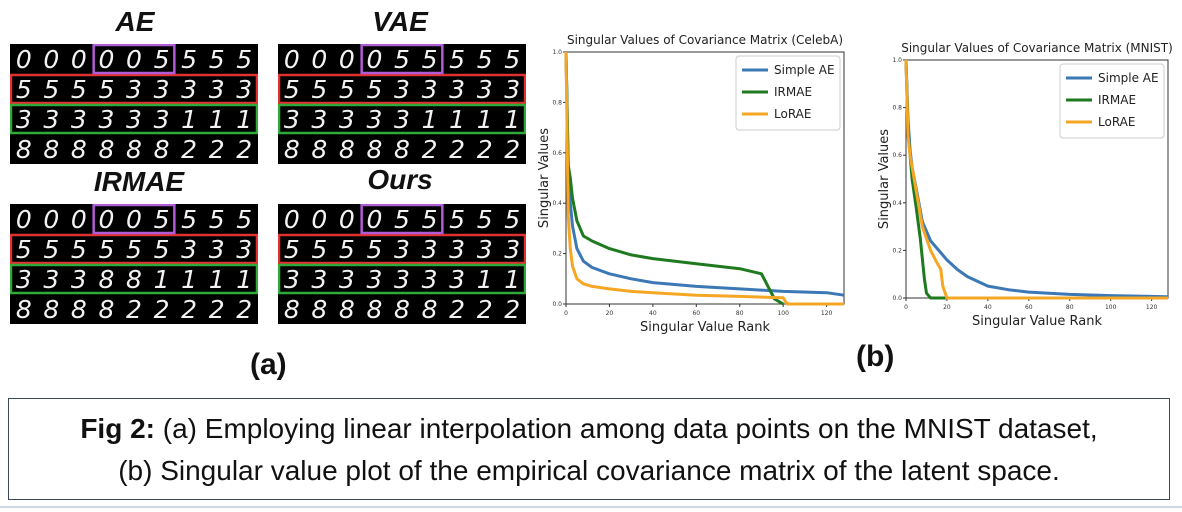 The image size is (1182, 512). What do you see at coordinates (705, 327) in the screenshot?
I see `x-axis-label: Singular Value Rank` at bounding box center [705, 327].